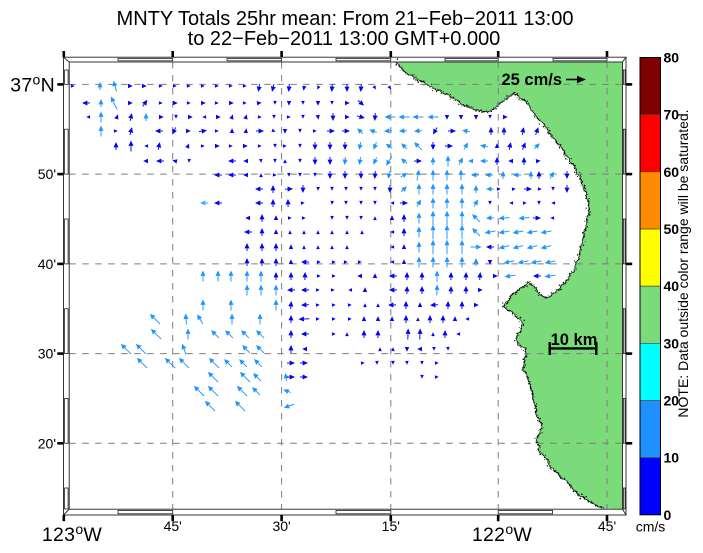 This screenshot has width=703, height=553. Describe the element at coordinates (574, 340) in the screenshot. I see `svg-text: 10 km` at that location.